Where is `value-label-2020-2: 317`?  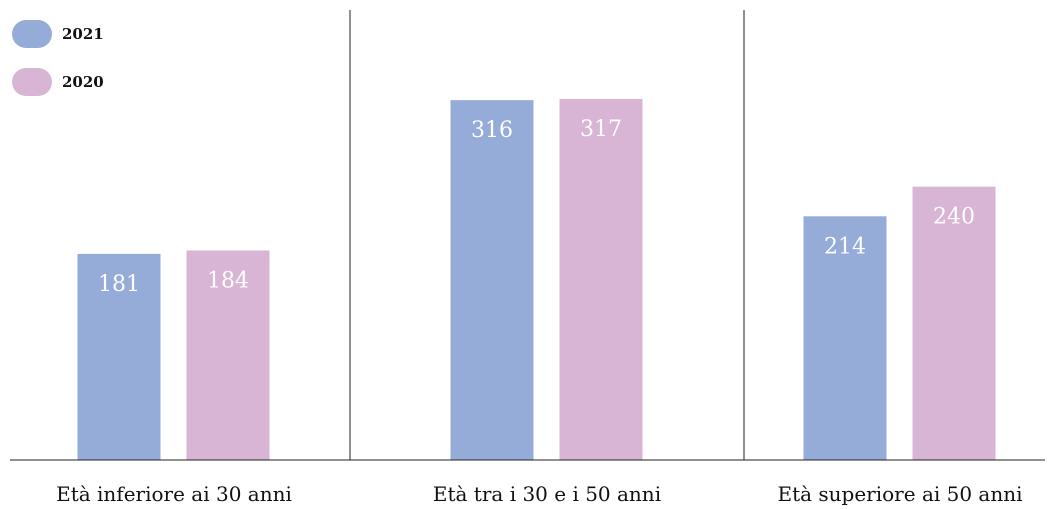 value-label-2020-2: 317 is located at coordinates (601, 129).